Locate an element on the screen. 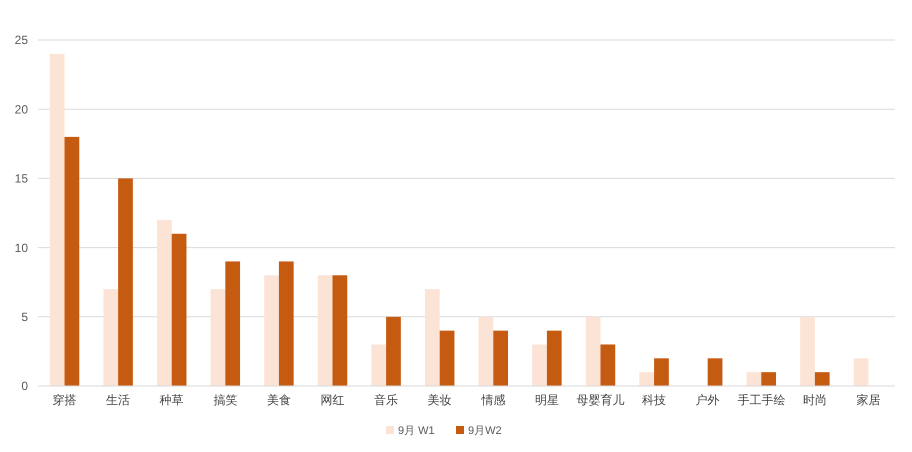  x-tick-label: 科技 is located at coordinates (654, 400).